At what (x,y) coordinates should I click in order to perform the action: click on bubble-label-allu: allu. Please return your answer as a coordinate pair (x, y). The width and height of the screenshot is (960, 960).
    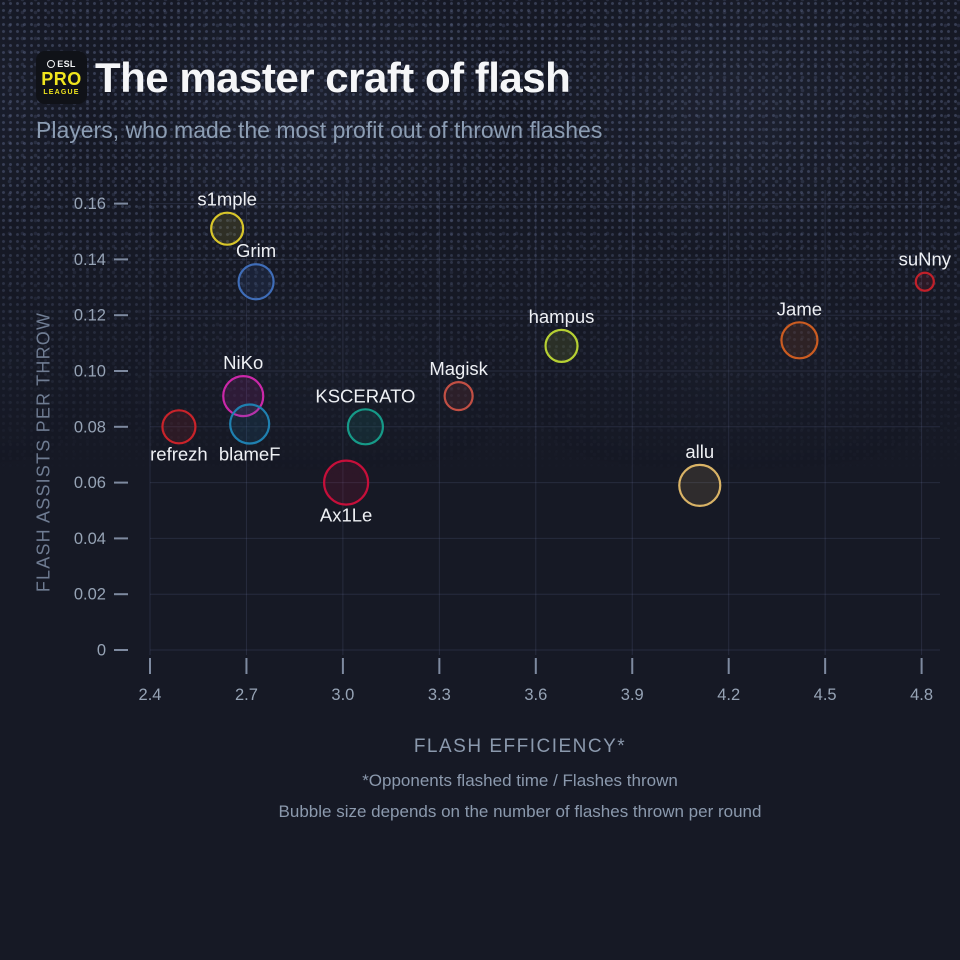
    Looking at the image, I should click on (699, 451).